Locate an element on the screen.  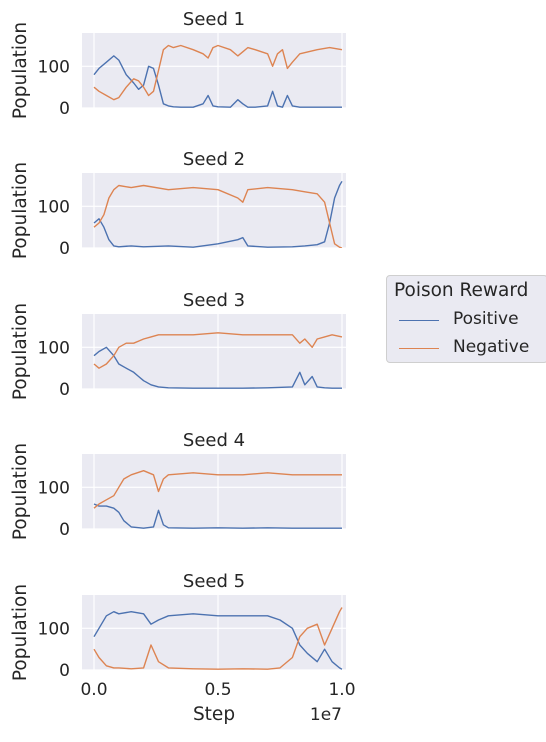
legend-swatch-positive is located at coordinates (419, 320).